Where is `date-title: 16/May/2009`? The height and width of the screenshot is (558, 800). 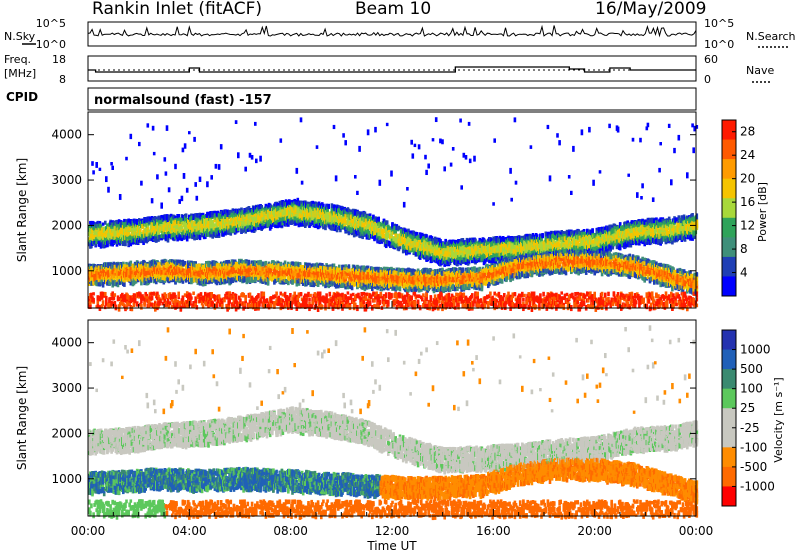 date-title: 16/May/2009 is located at coordinates (651, 9).